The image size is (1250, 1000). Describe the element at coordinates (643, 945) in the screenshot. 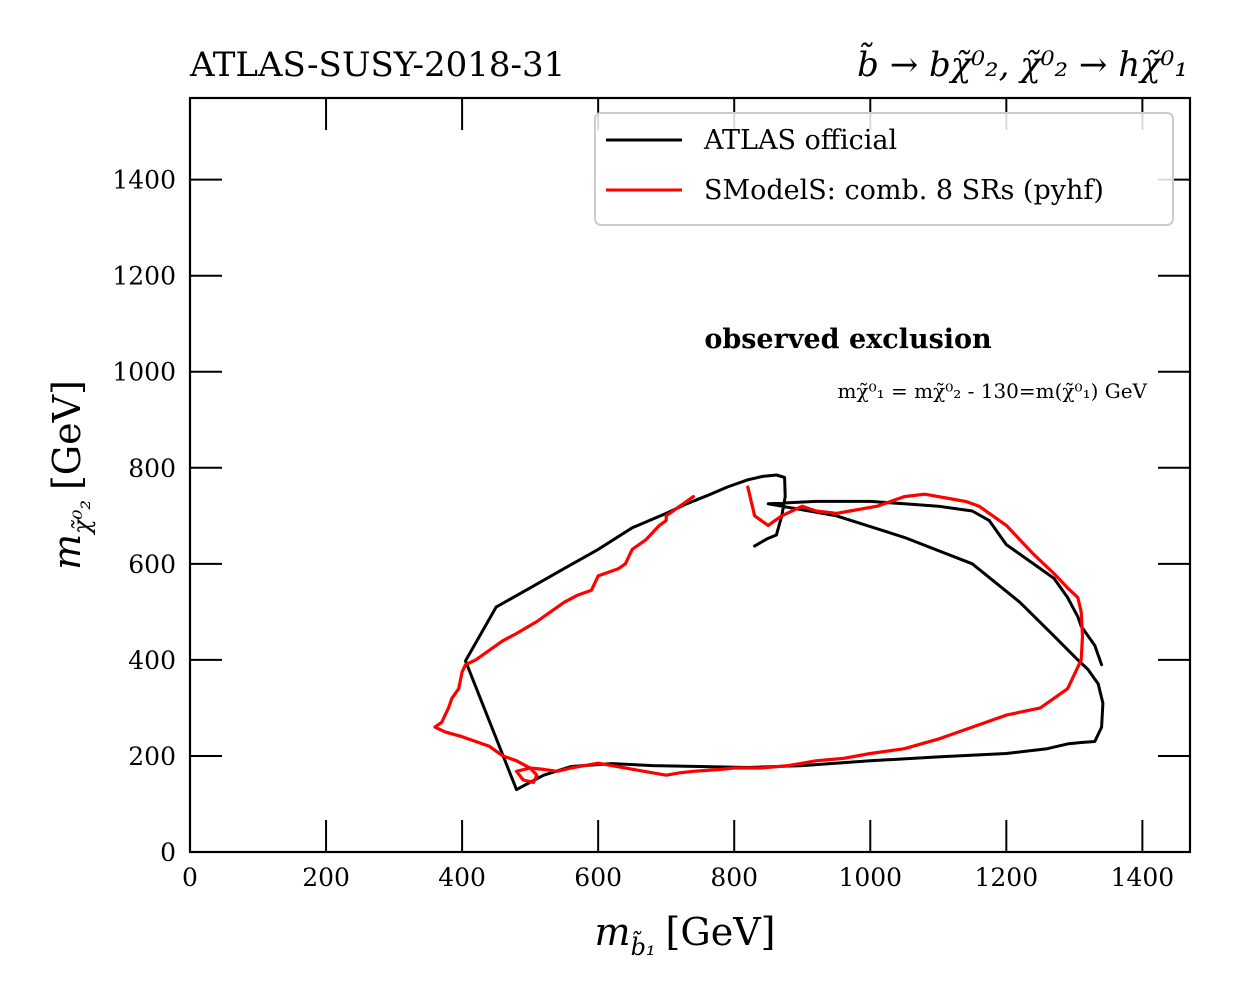

I see `x-axis-subscript: b̃₁` at that location.